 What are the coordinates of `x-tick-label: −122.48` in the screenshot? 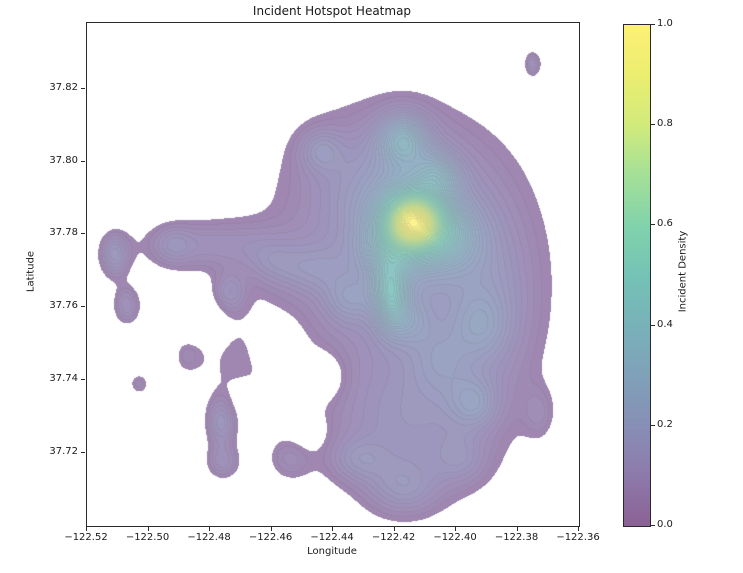 It's located at (209, 537).